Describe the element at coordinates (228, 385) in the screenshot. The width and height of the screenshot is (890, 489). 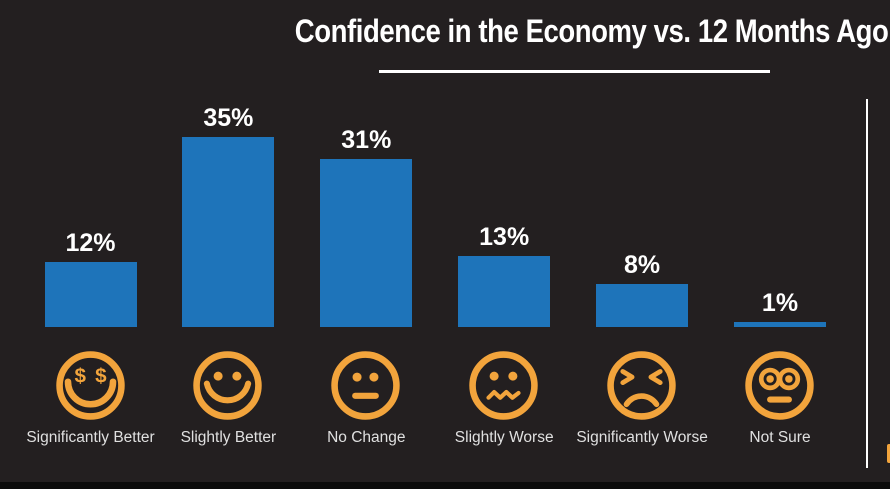
I see `smile-face-icon` at that location.